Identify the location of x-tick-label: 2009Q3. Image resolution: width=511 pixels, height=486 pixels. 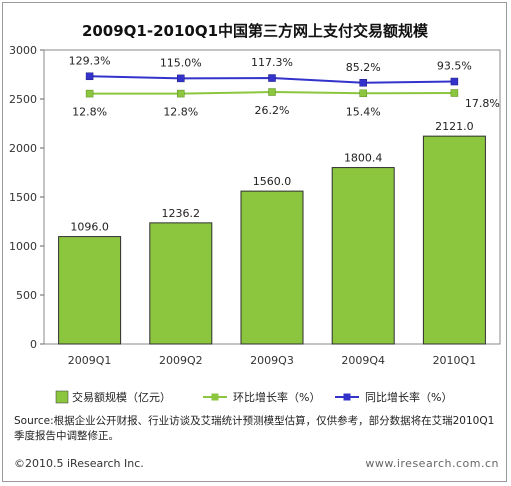
(272, 360).